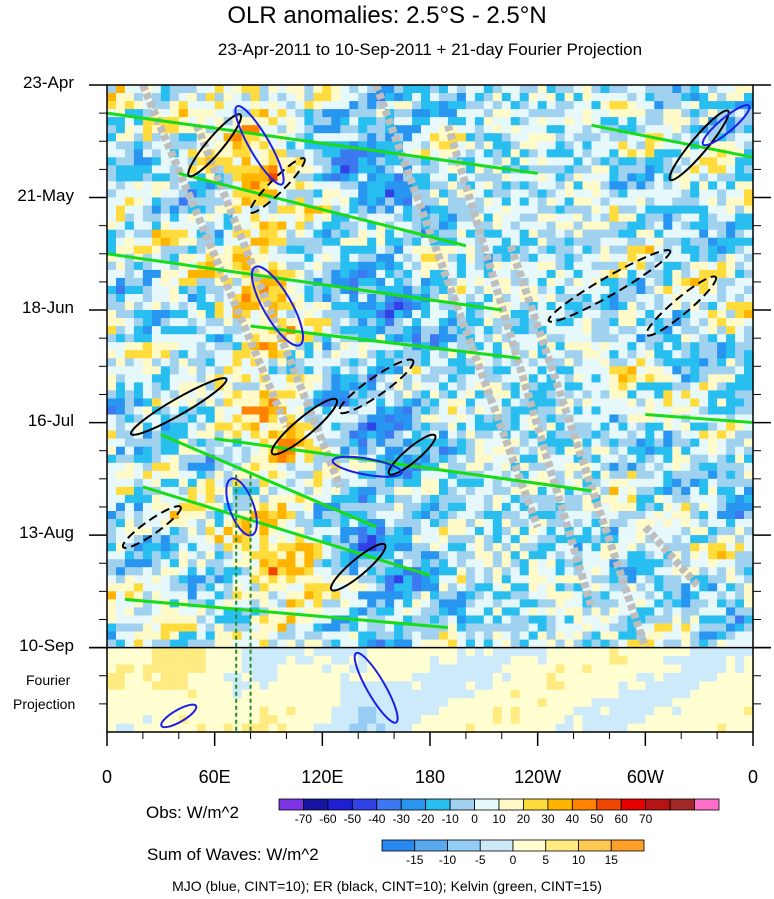  What do you see at coordinates (50, 420) in the screenshot?
I see `y-tick-label: 16-Jul` at bounding box center [50, 420].